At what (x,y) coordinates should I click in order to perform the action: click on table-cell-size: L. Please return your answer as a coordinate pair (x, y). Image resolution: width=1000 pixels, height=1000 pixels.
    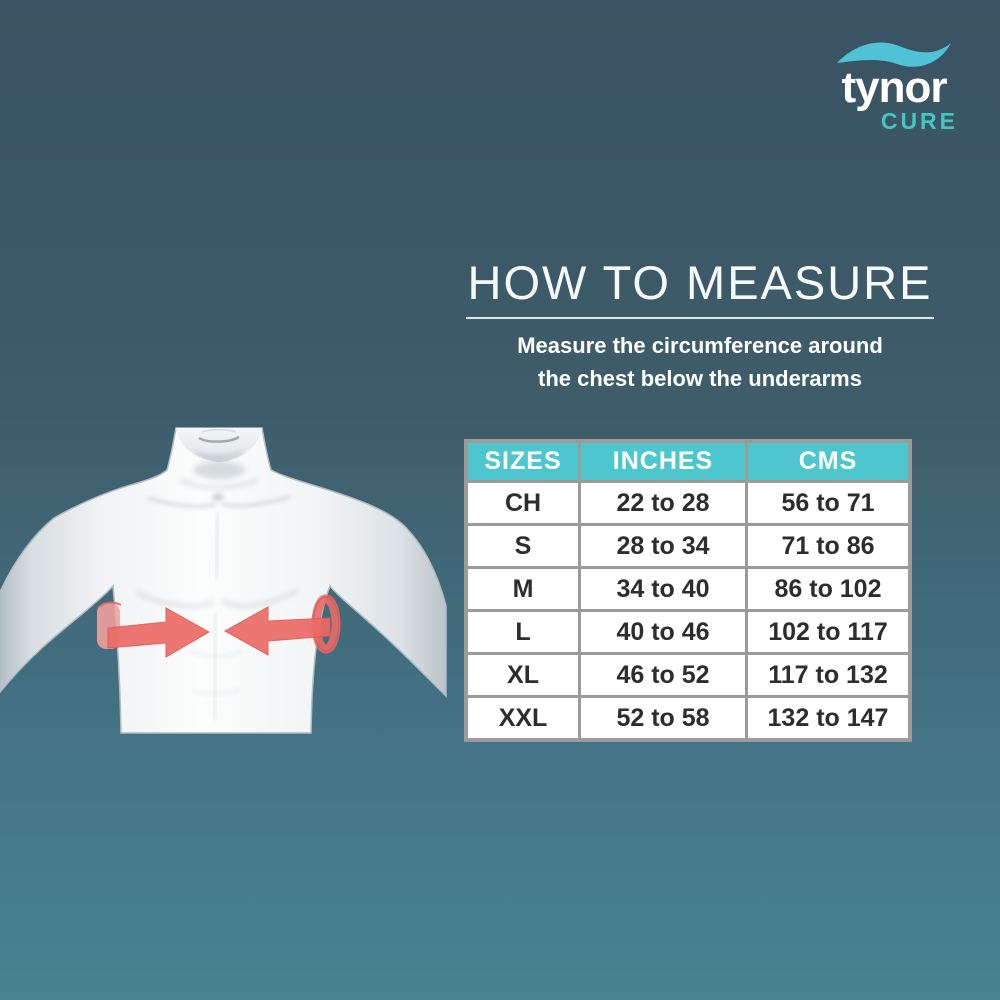
    Looking at the image, I should click on (523, 632).